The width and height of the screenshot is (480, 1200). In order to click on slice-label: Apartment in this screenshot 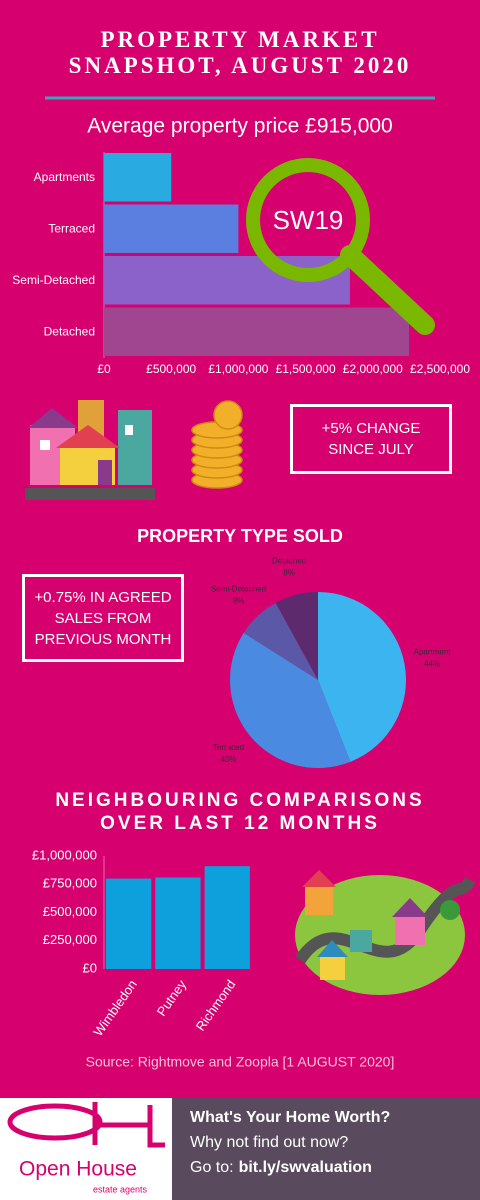, I will do `click(433, 651)`.